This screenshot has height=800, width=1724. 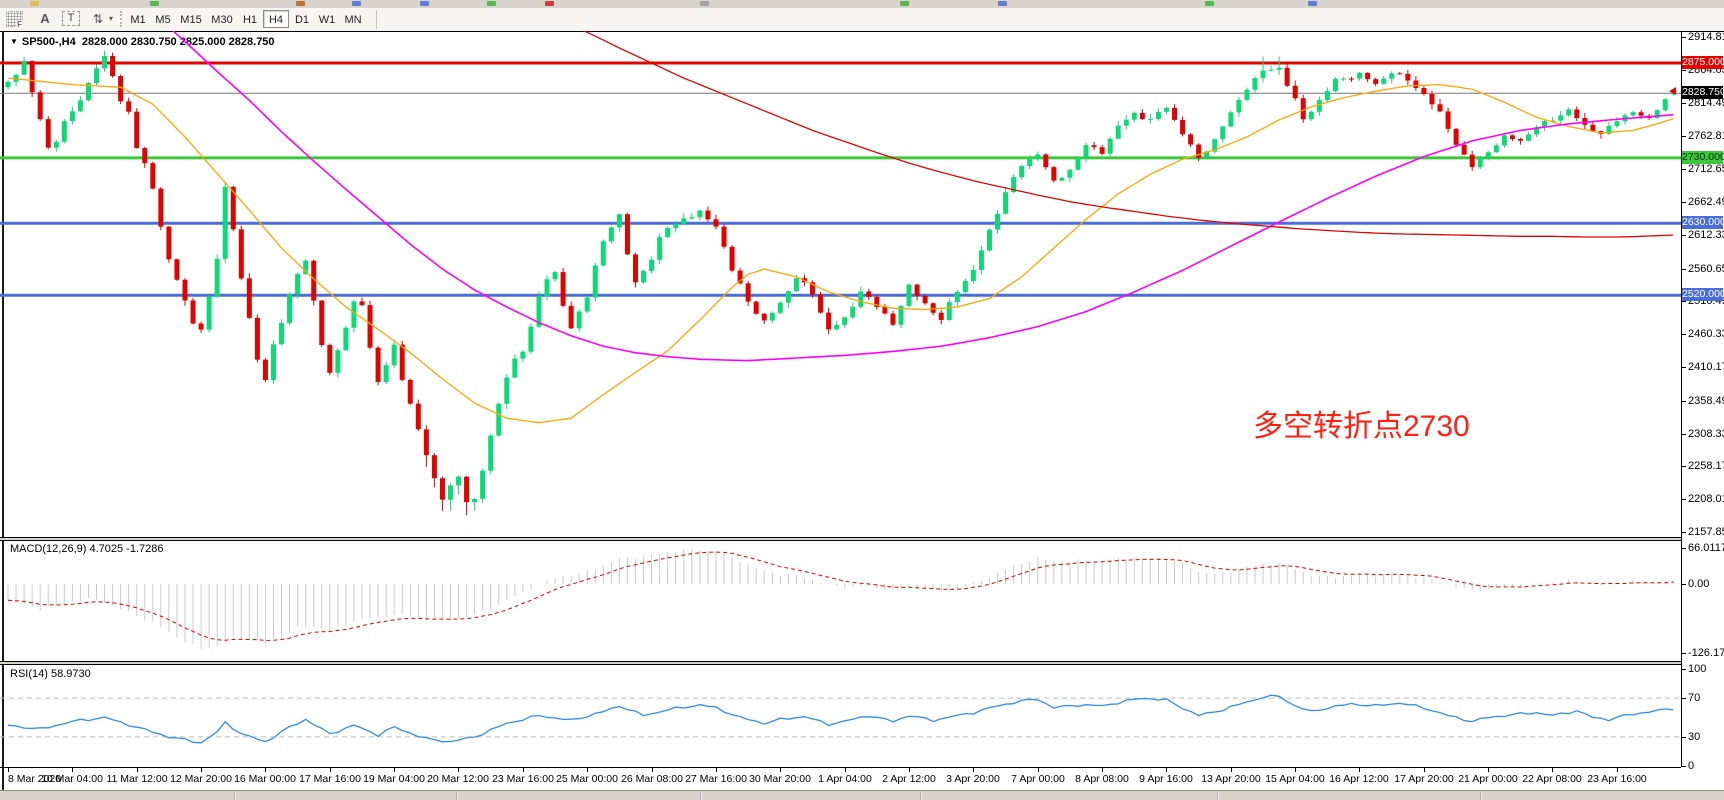 I want to click on time-axis-label: 13 Apr 20:00, so click(x=1231, y=779).